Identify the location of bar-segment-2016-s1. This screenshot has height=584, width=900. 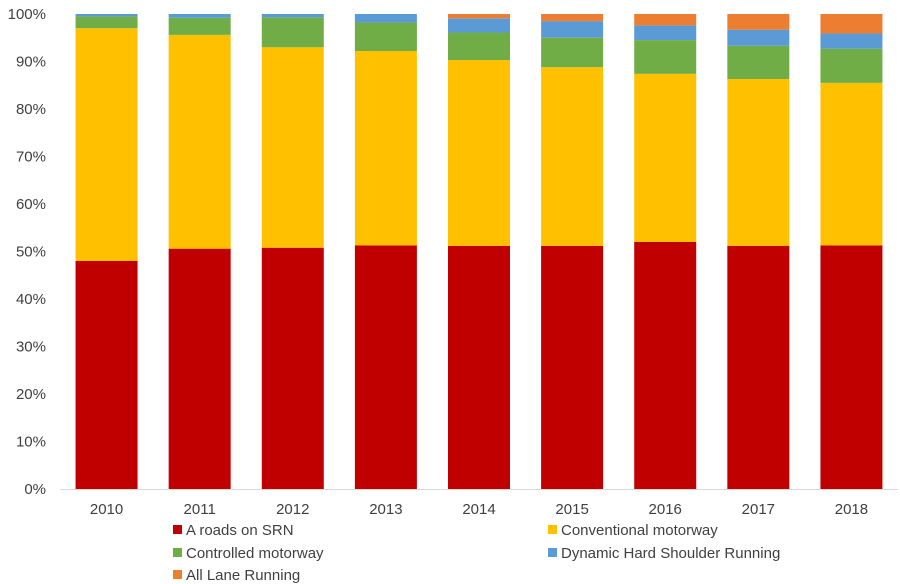
(665, 157).